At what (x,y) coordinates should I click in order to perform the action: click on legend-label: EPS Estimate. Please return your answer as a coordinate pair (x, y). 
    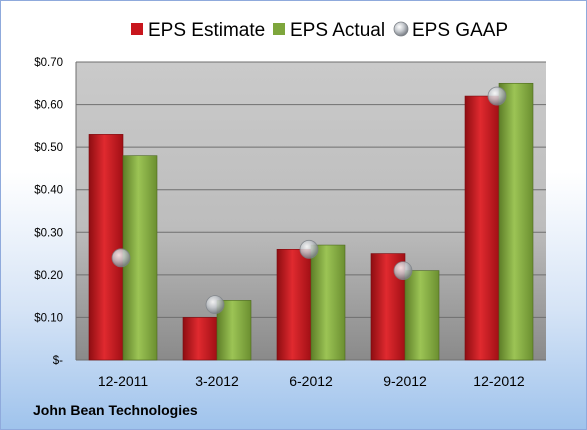
    Looking at the image, I should click on (206, 30).